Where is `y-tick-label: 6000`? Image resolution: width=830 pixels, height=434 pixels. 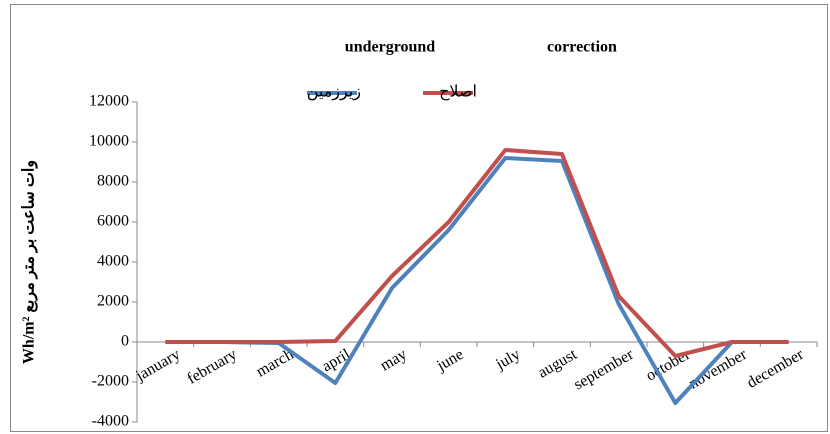 y-tick-label: 6000 is located at coordinates (113, 221).